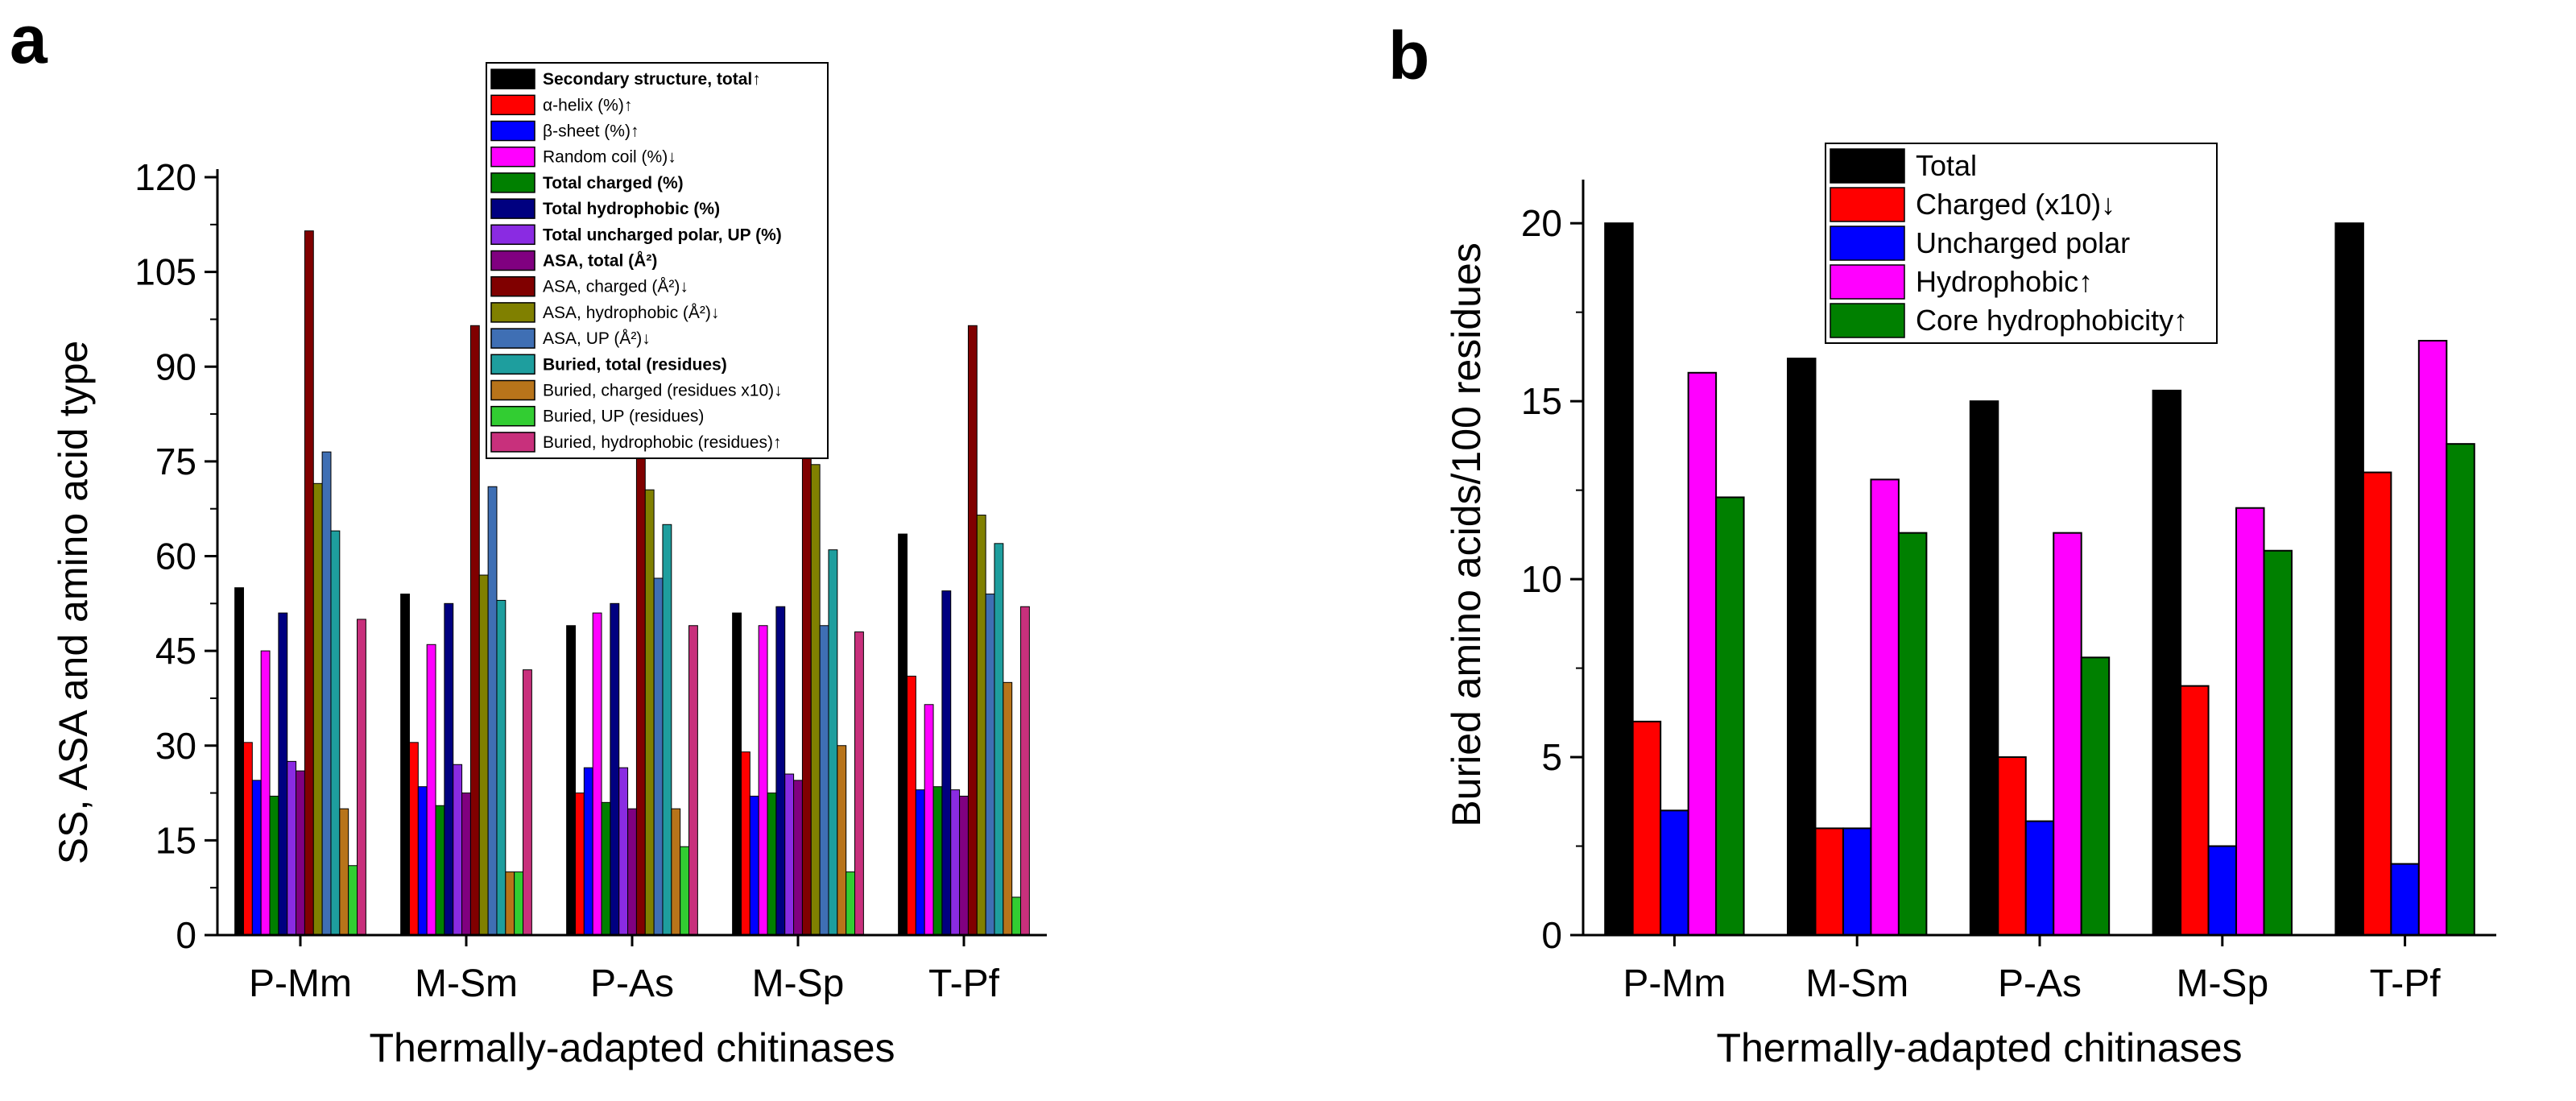 Image resolution: width=2576 pixels, height=1101 pixels. What do you see at coordinates (1730, 716) in the screenshot?
I see `bar-b-P-Mm-s4` at bounding box center [1730, 716].